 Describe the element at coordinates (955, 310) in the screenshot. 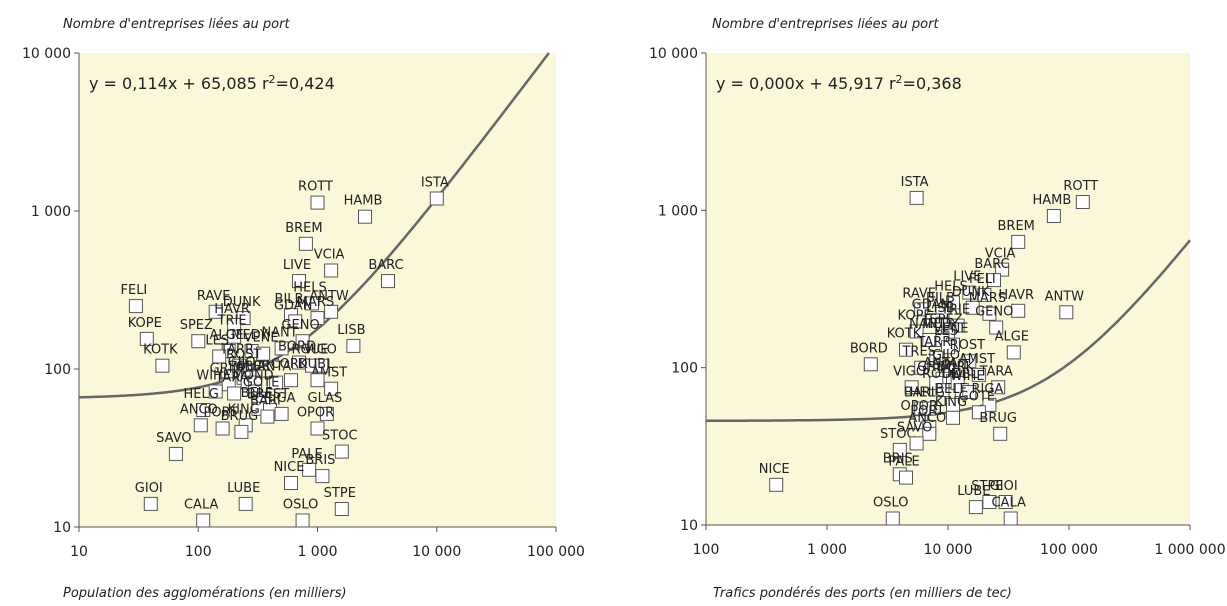

I see `point-label: TRIE` at that location.